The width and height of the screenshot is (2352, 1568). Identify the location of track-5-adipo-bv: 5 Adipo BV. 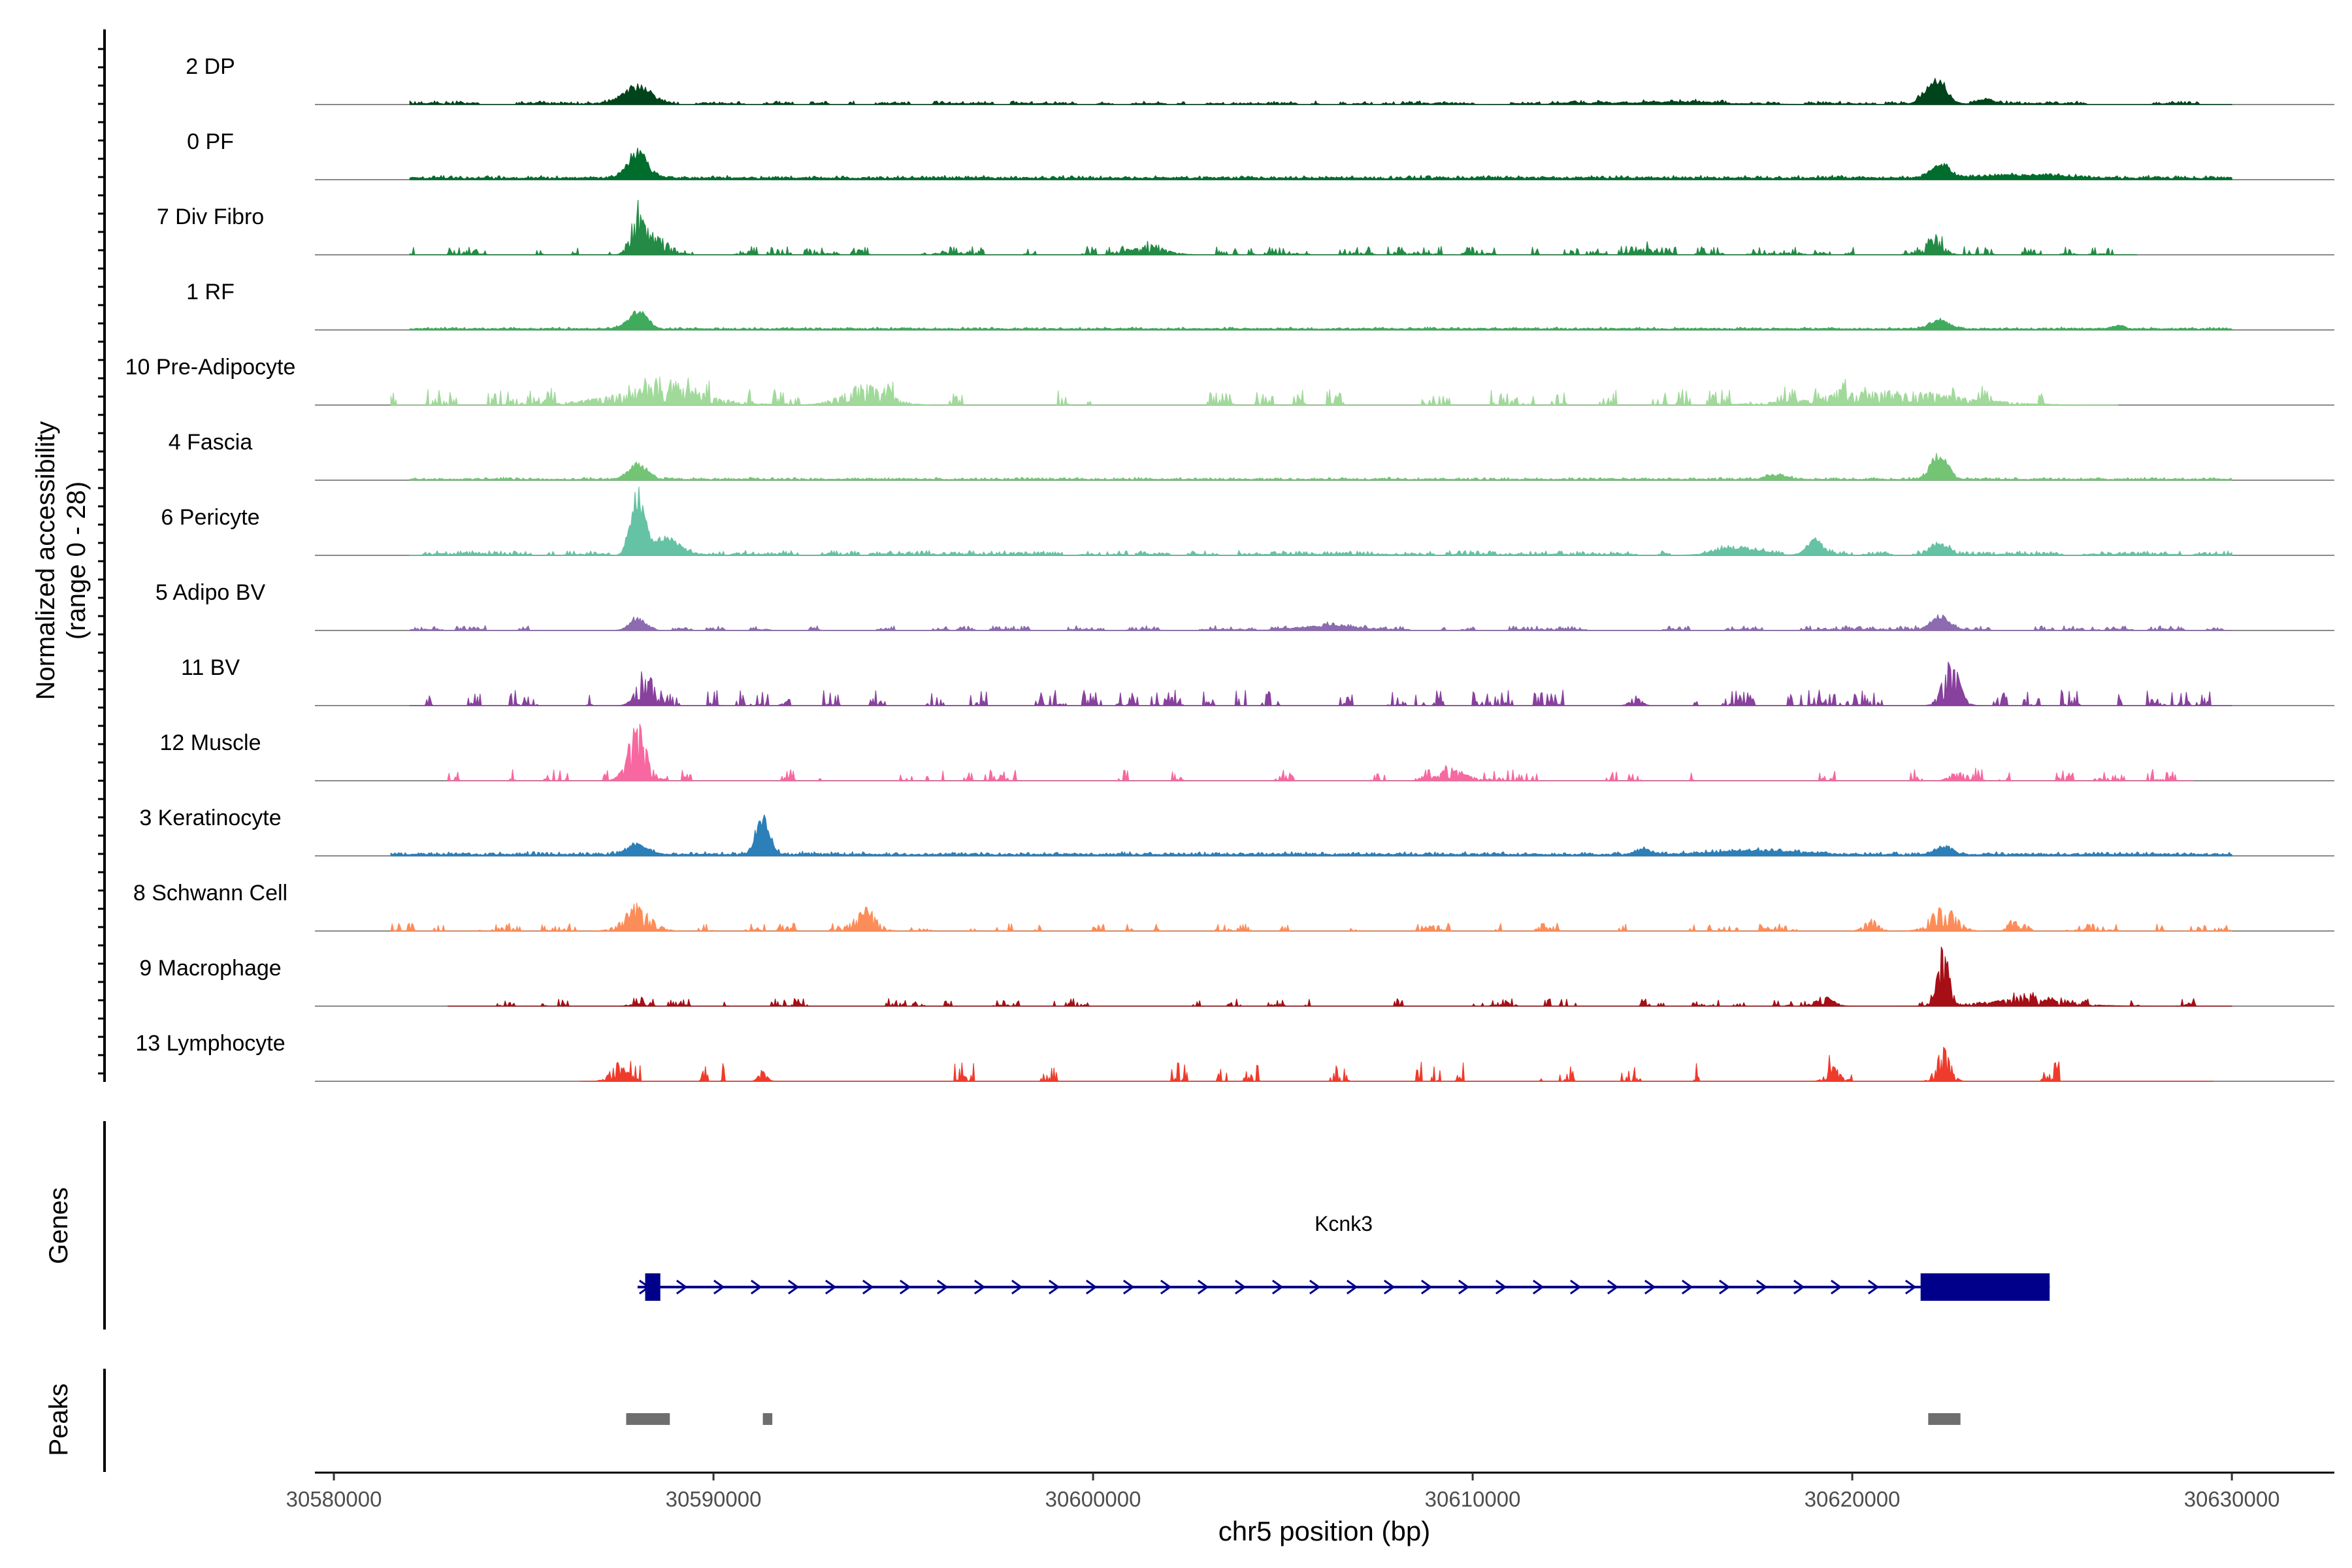
(1244, 605).